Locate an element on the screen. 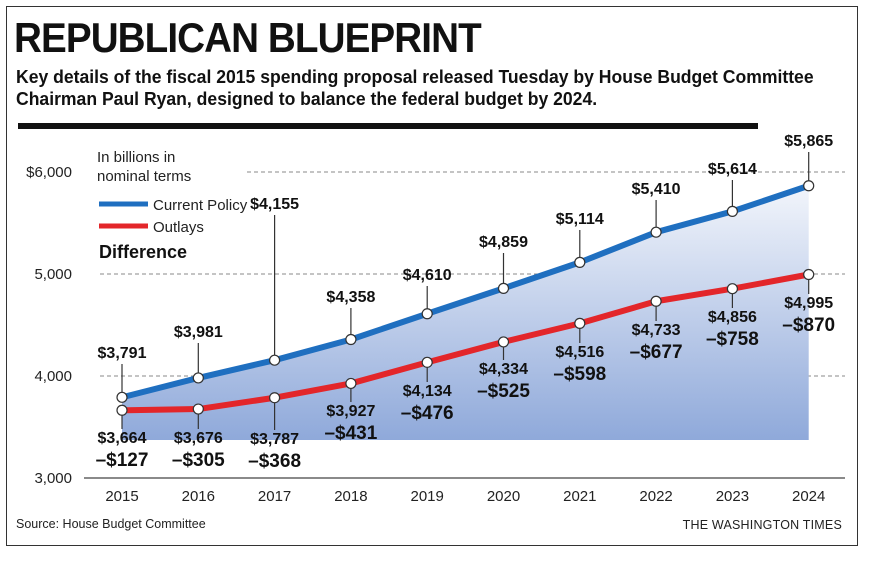 This screenshot has height=562, width=878. label-current-policy: $5,410 is located at coordinates (656, 189).